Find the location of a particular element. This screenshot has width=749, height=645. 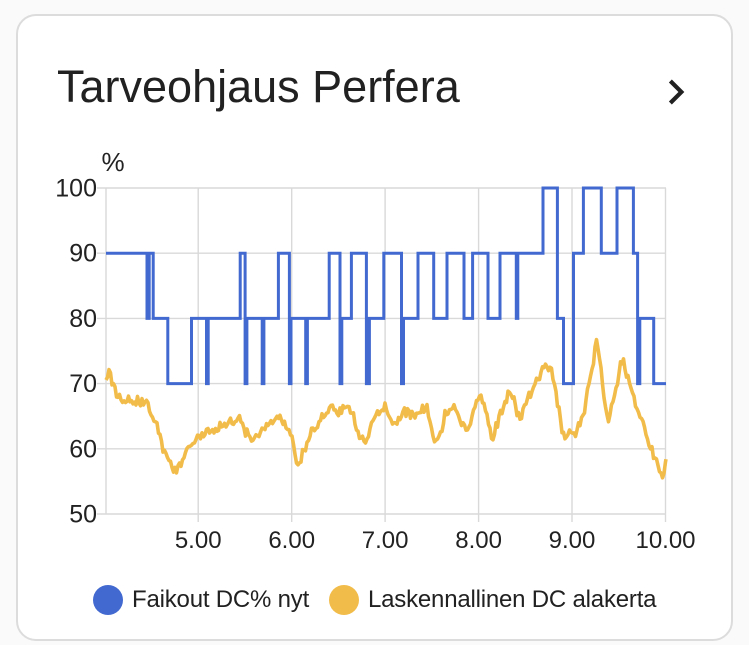

svg-text: 5.00 is located at coordinates (198, 540).